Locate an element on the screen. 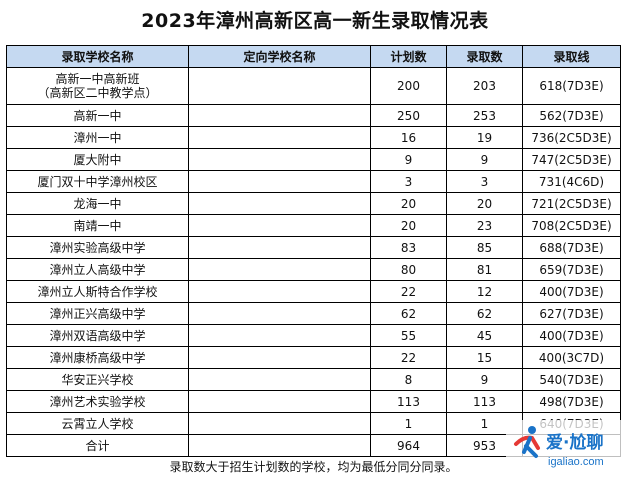 This screenshot has height=500, width=630. cell-admitted: 15 is located at coordinates (484, 357).